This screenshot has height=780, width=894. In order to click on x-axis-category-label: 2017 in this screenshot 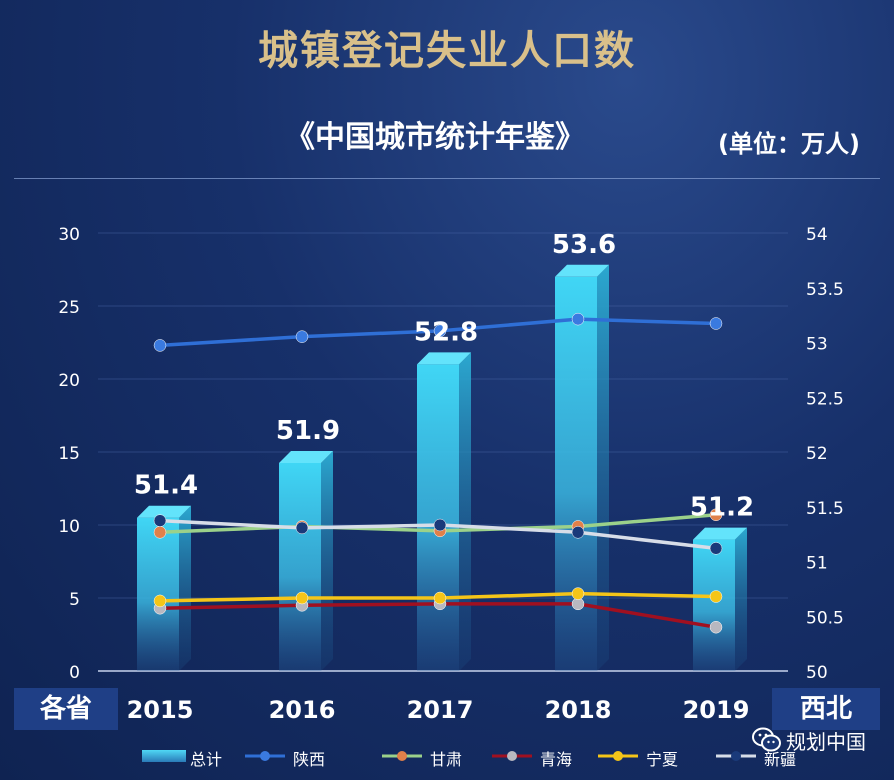, I will do `click(440, 710)`.